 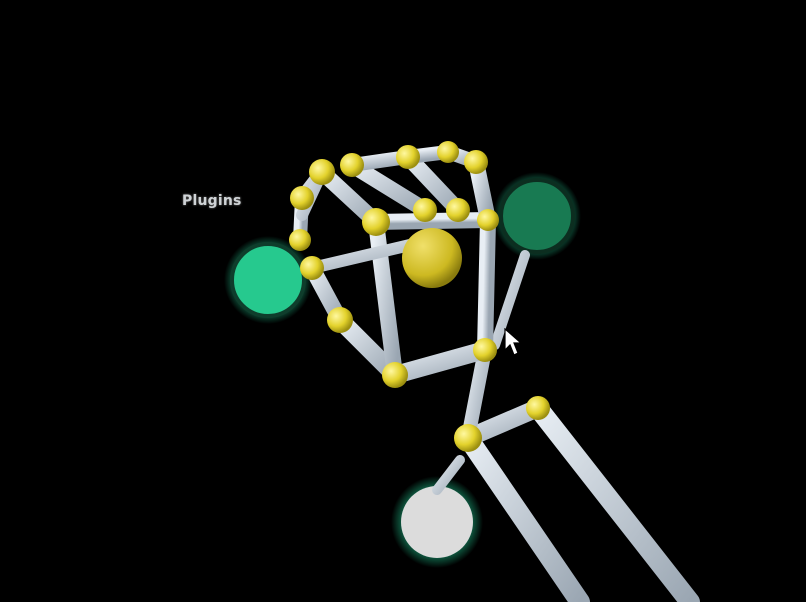 What do you see at coordinates (437, 522) in the screenshot?
I see `bottom-white-button` at bounding box center [437, 522].